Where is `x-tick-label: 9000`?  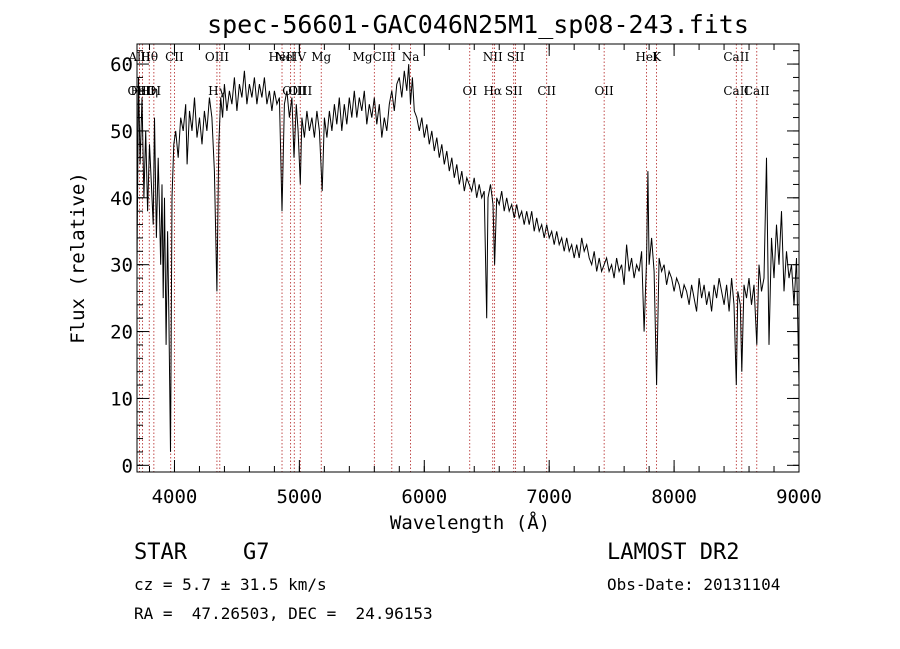 x-tick-label: 9000 is located at coordinates (799, 497).